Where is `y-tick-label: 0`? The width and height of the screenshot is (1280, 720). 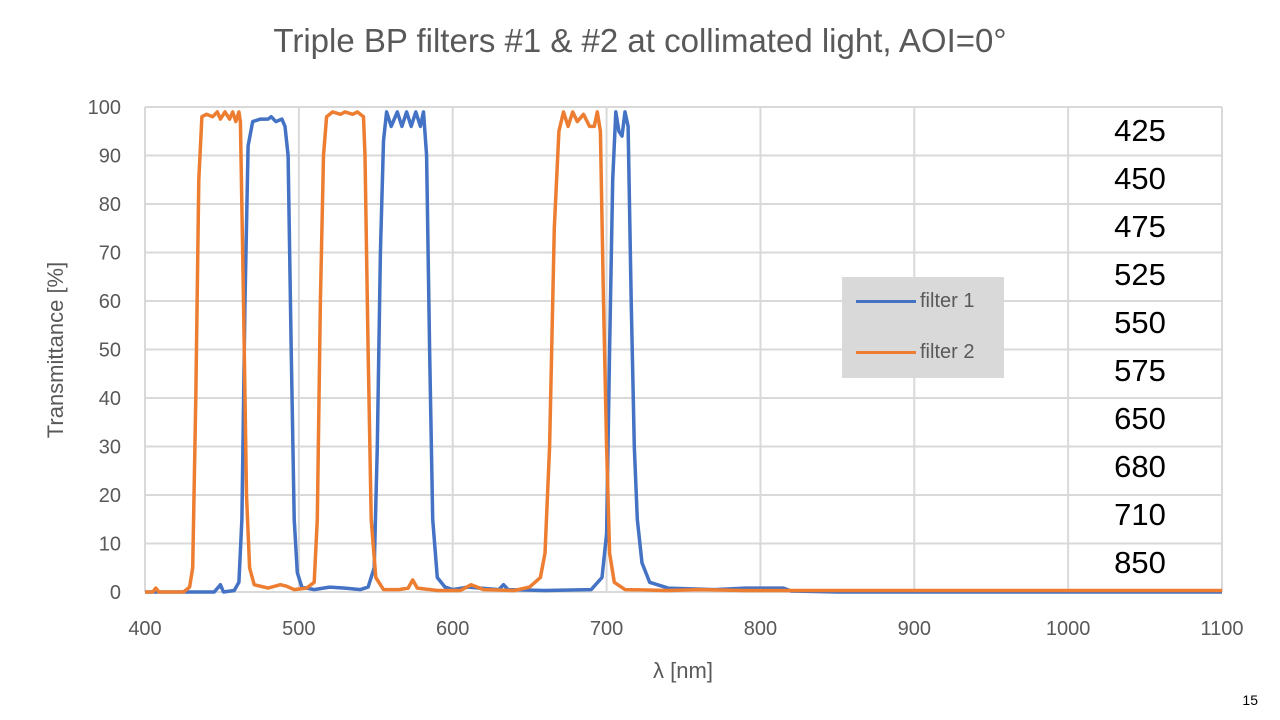 y-tick-label: 0 is located at coordinates (115, 593).